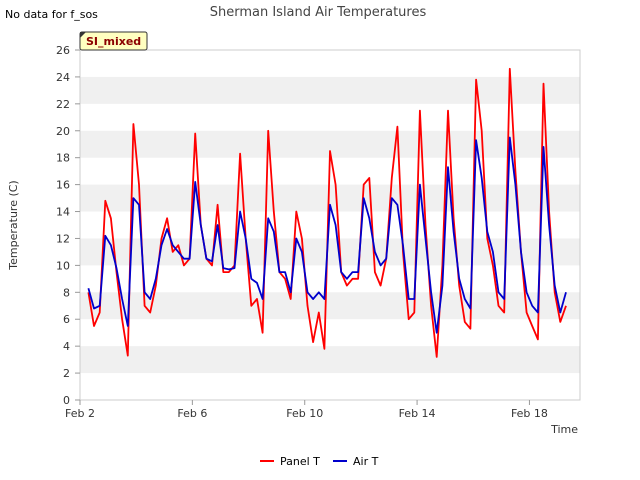 The height and width of the screenshot is (480, 640). What do you see at coordinates (192, 413) in the screenshot?
I see `x-tick-label: Feb 6` at bounding box center [192, 413].